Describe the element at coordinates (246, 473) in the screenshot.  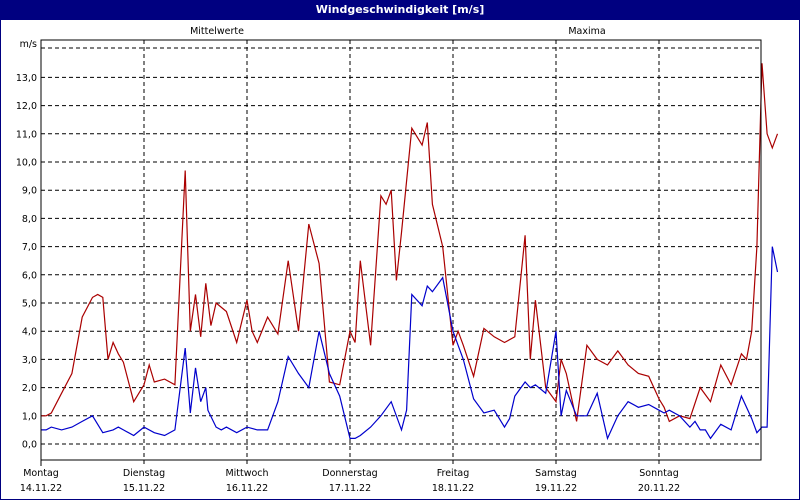
I see `x-tick-day: Mittwoch` at that location.